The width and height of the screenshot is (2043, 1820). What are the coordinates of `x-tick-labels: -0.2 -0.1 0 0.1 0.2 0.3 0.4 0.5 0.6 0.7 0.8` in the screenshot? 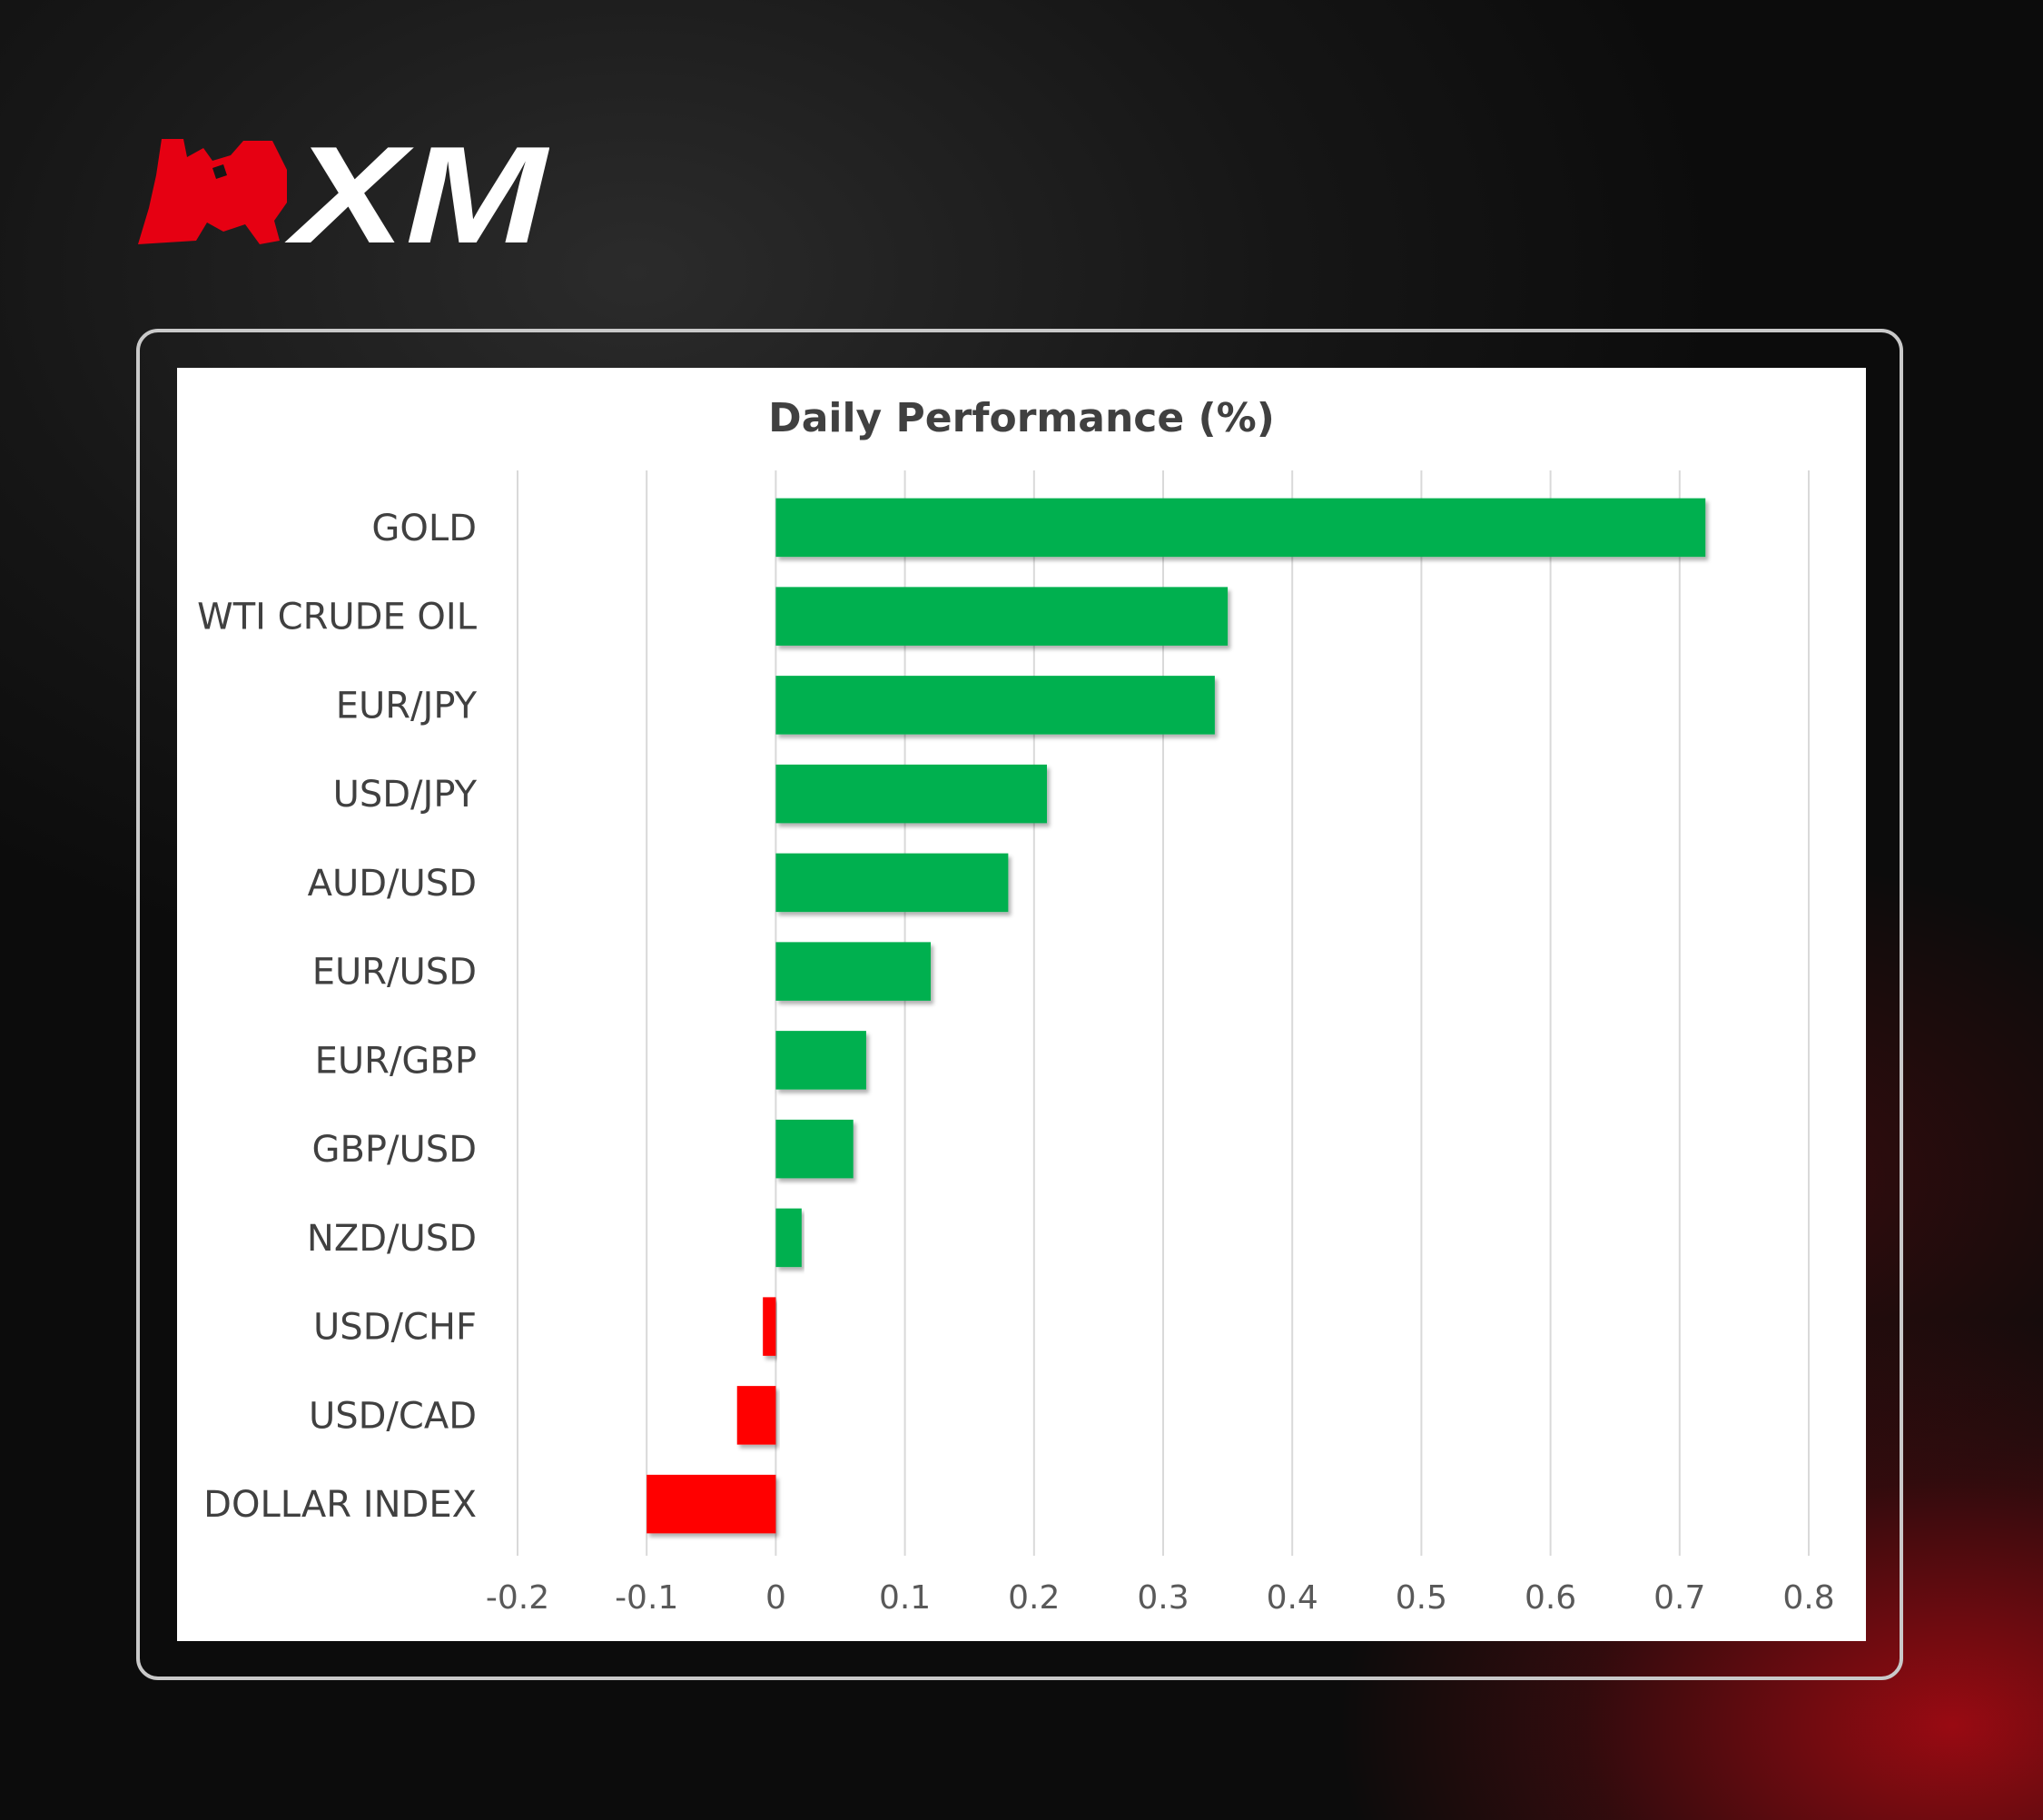 It's located at (1160, 1598).